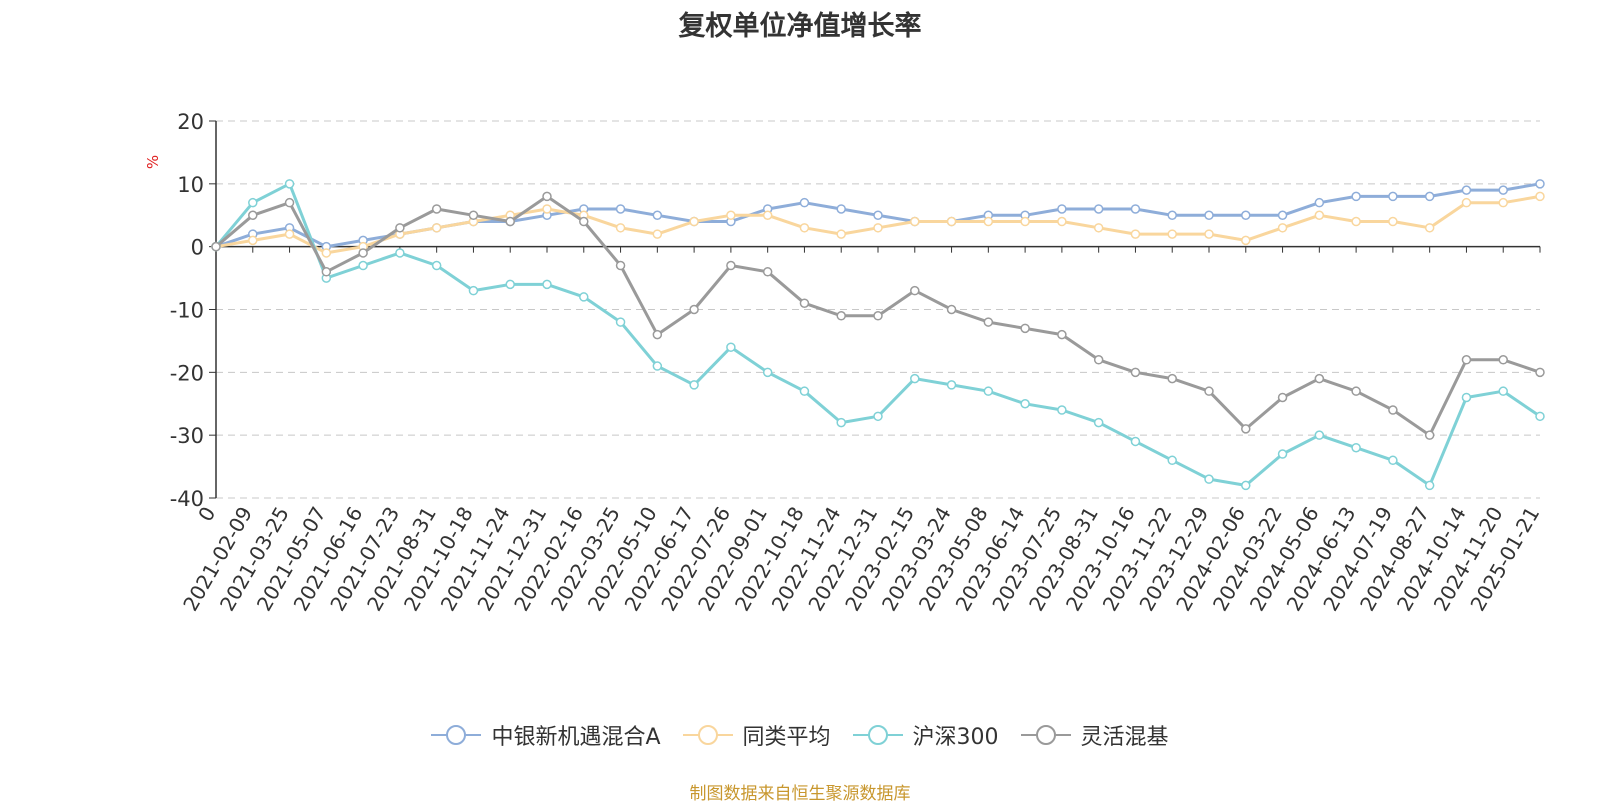 This screenshot has width=1600, height=804. What do you see at coordinates (925, 735) in the screenshot?
I see `legend-item: 沪深300` at bounding box center [925, 735].